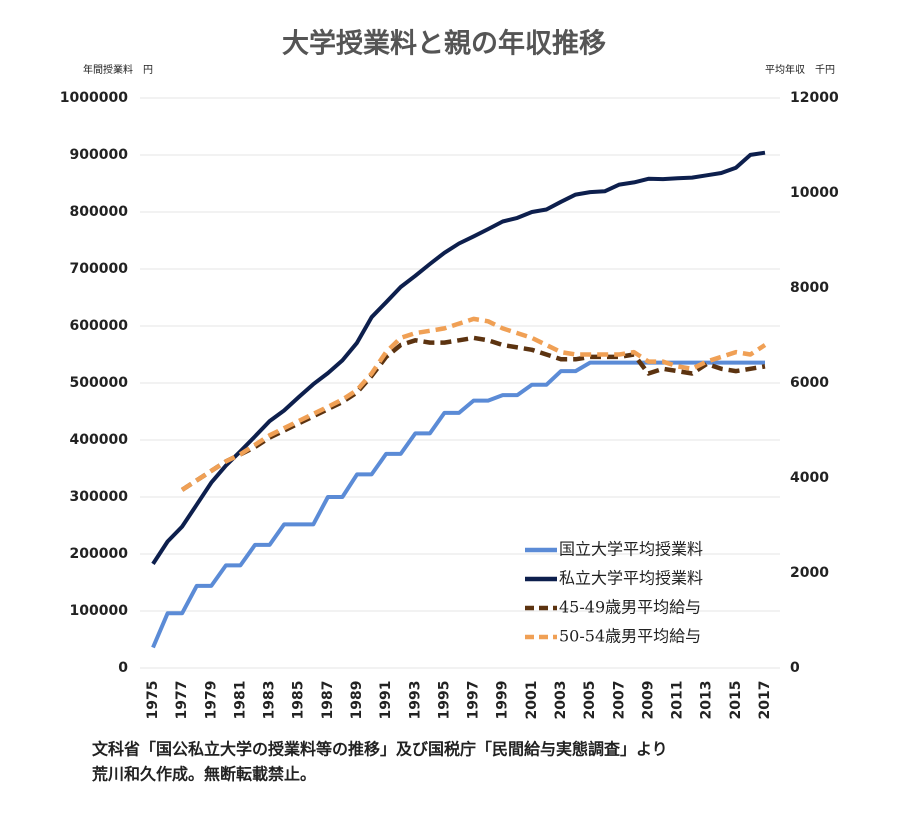  Describe the element at coordinates (707, 700) in the screenshot. I see `x-tick-label: 2013` at that location.